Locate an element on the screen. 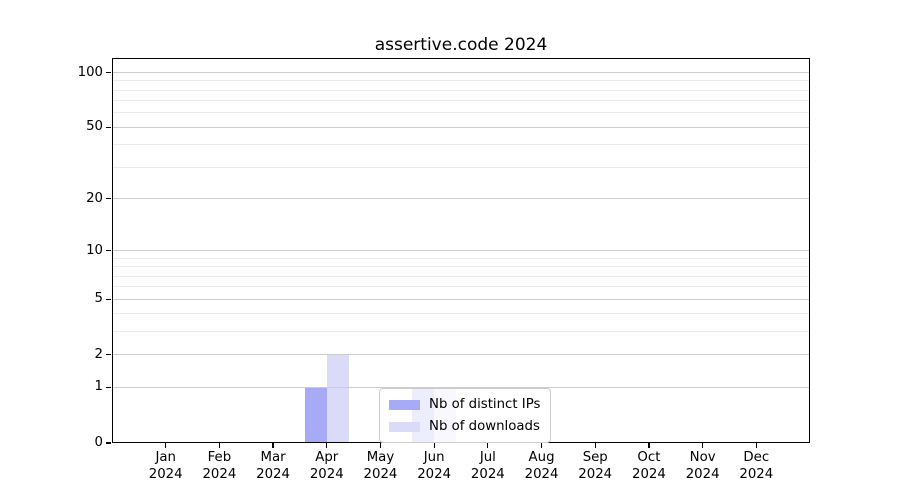  legend-item-distinct-ips: Nb of distinct IPs is located at coordinates (464, 404).